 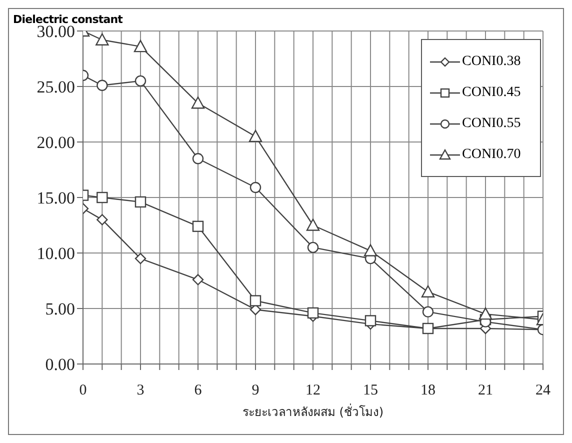 I want to click on legend-label: CONI0.55, so click(x=491, y=124).